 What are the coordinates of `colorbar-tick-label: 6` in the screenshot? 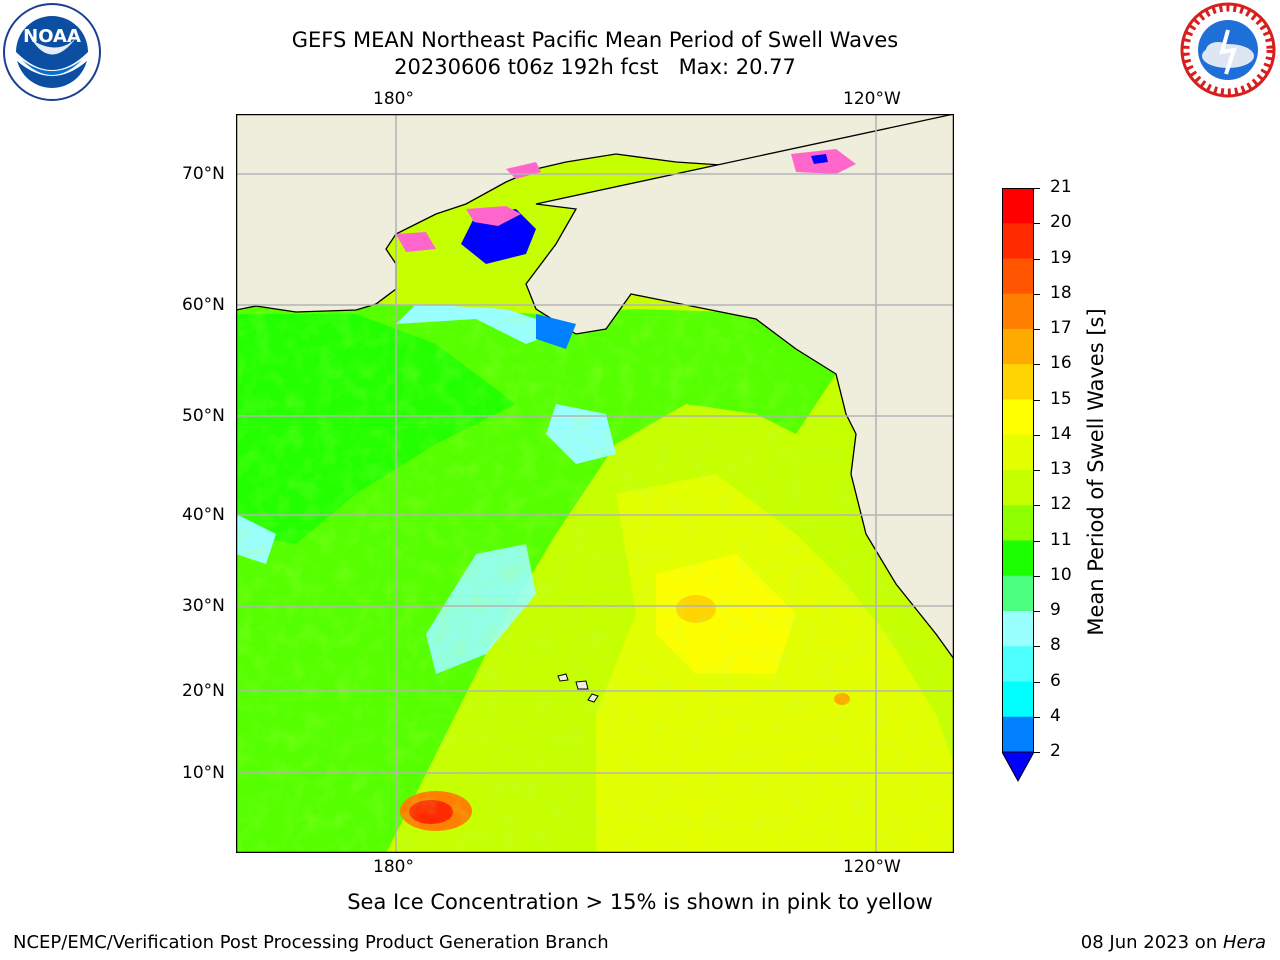 It's located at (1055, 680).